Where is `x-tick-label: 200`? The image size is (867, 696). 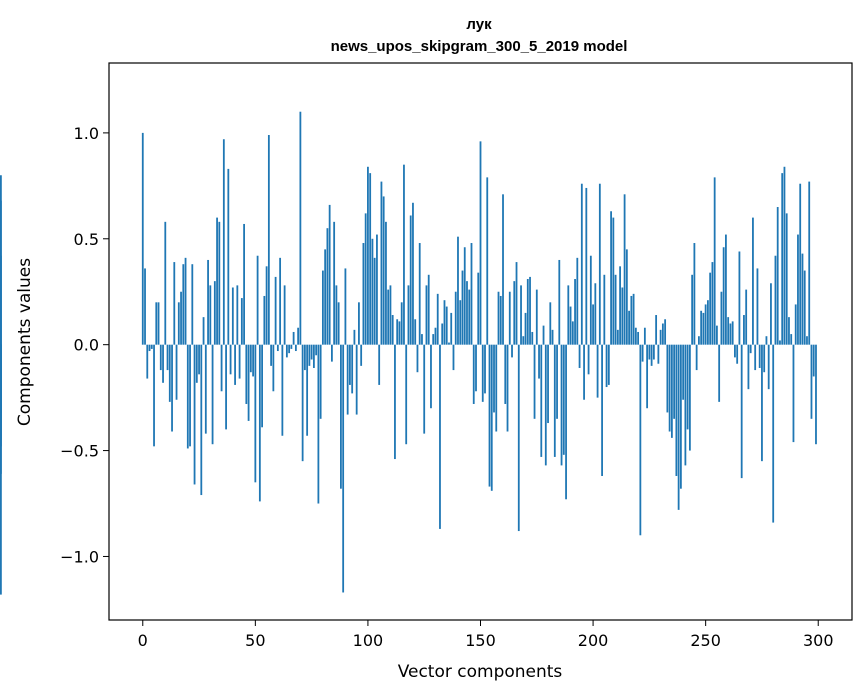
x-tick-label: 200 is located at coordinates (593, 640).